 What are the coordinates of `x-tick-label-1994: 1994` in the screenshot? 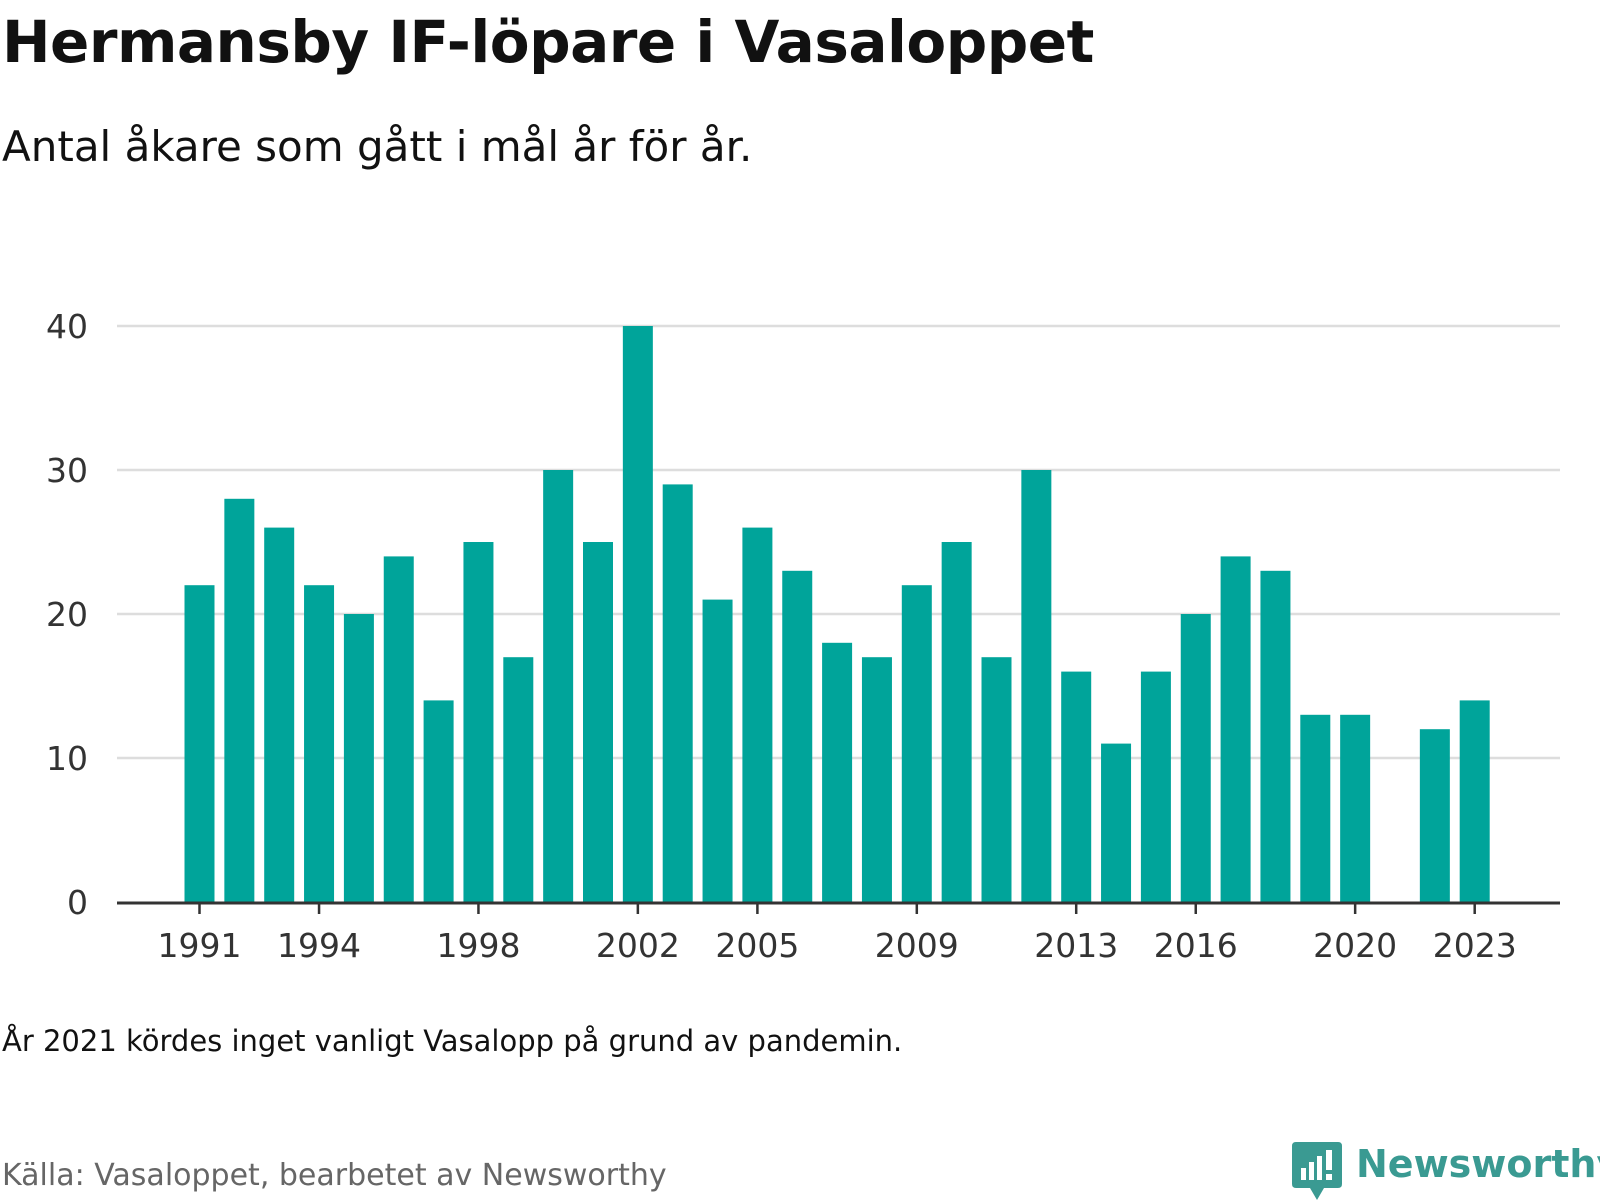 It's located at (319, 945).